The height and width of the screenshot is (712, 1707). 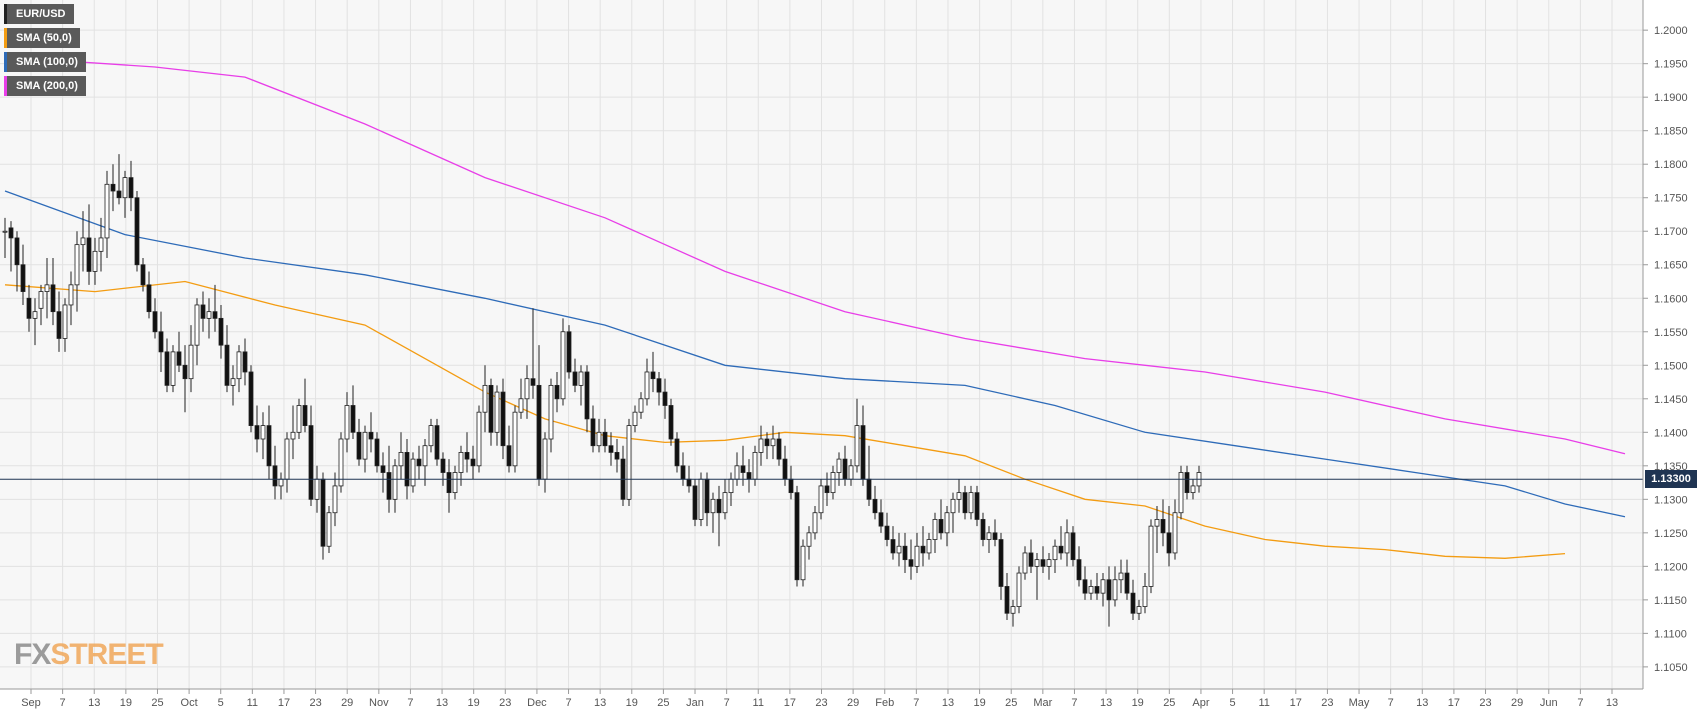 What do you see at coordinates (1296, 703) in the screenshot?
I see `x-tick-label: 17` at bounding box center [1296, 703].